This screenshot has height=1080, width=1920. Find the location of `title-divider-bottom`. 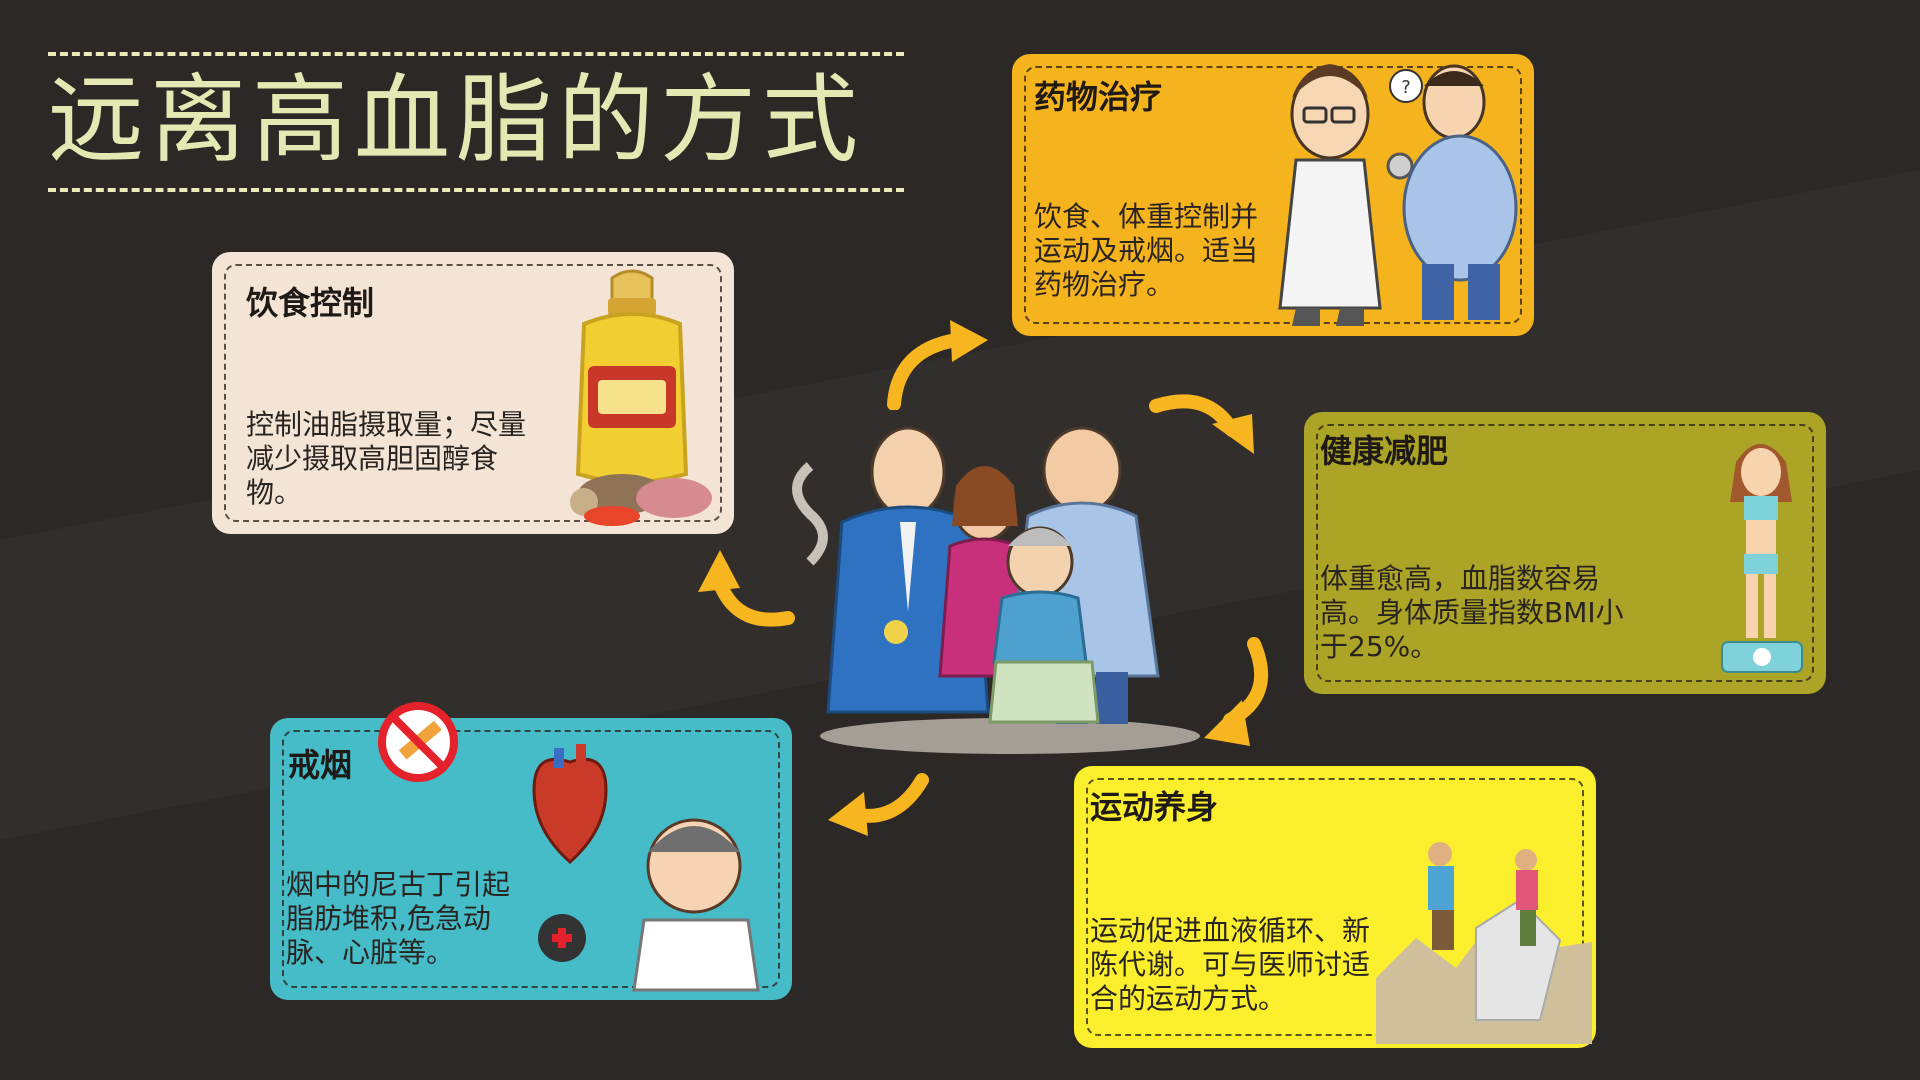

title-divider-bottom is located at coordinates (476, 190).